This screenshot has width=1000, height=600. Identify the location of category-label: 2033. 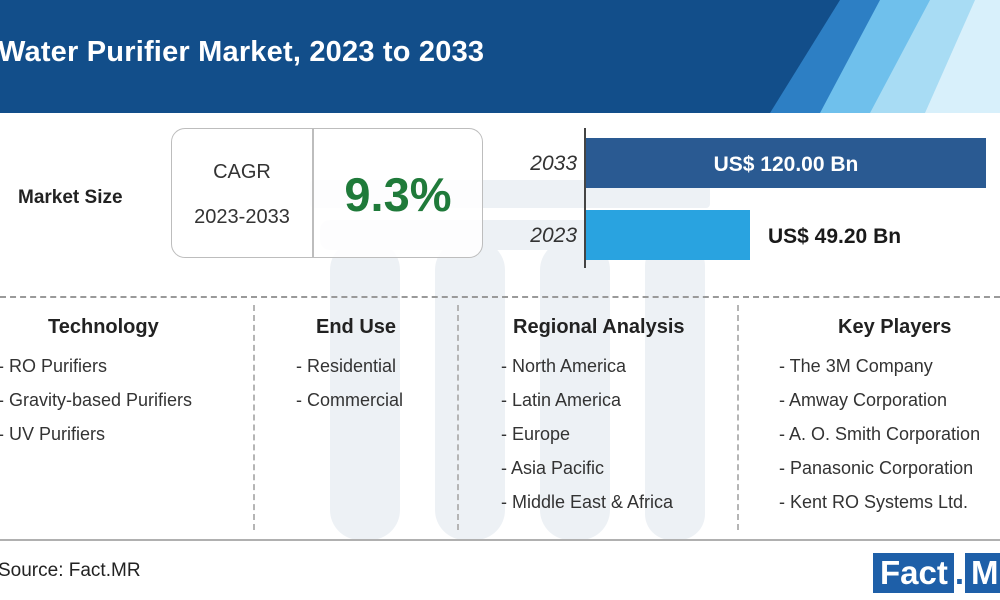
(553, 163).